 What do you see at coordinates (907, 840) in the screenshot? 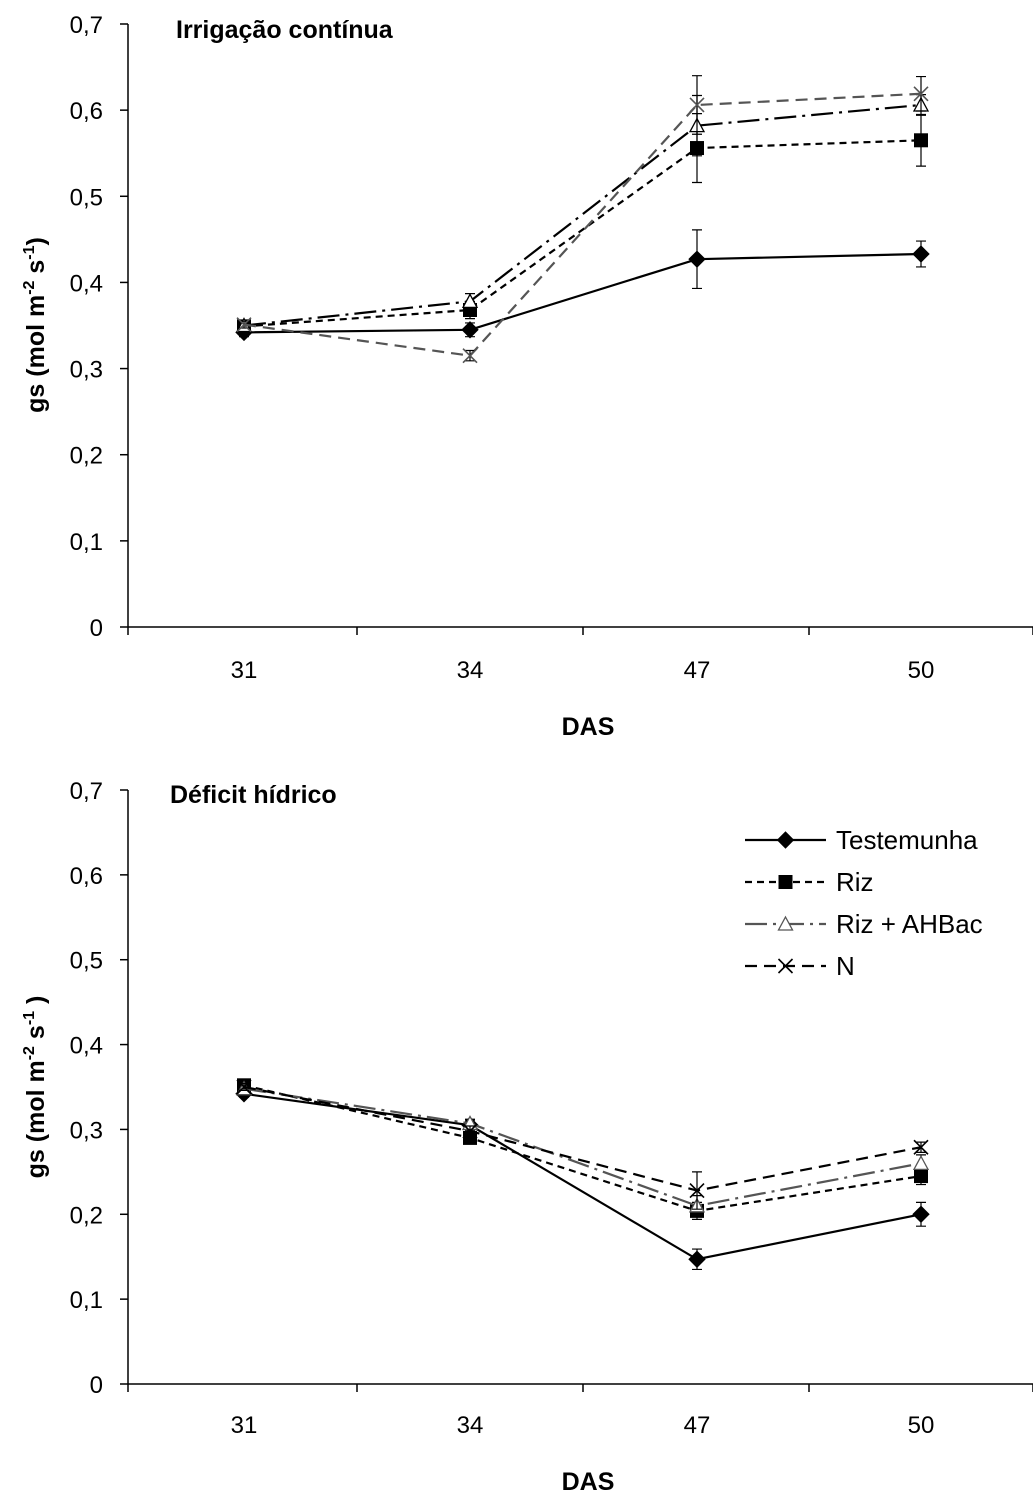
I see `legend-label: Testemunha` at bounding box center [907, 840].